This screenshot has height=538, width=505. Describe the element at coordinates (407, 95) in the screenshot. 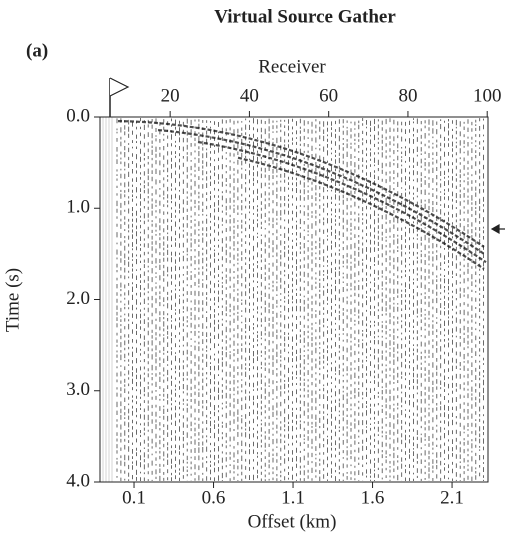

I see `x2-tick-label: 80` at that location.